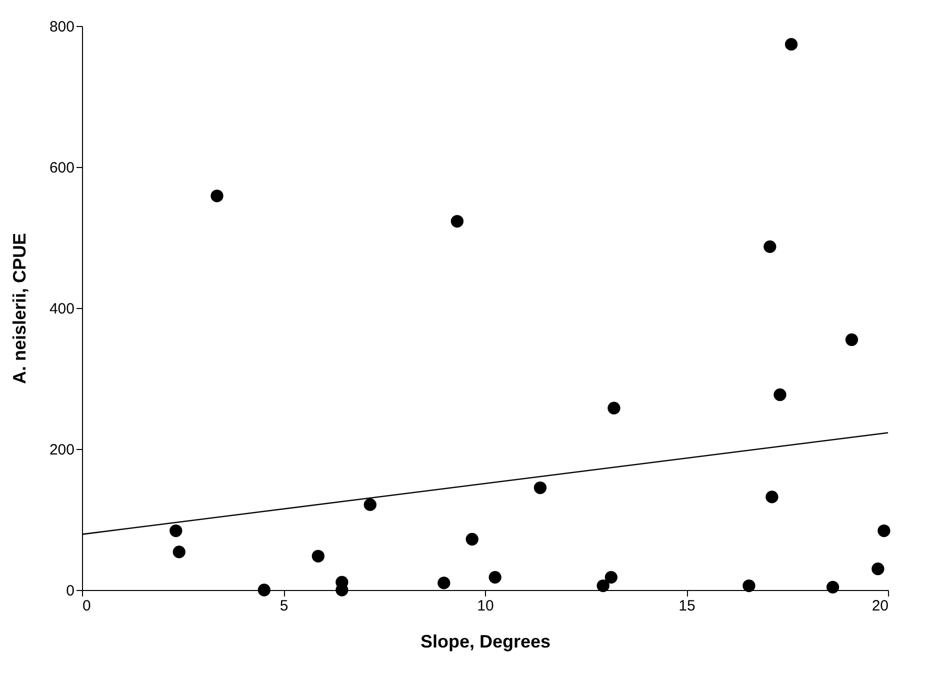 The height and width of the screenshot is (682, 936). I want to click on y-tick-label: 0, so click(70, 591).